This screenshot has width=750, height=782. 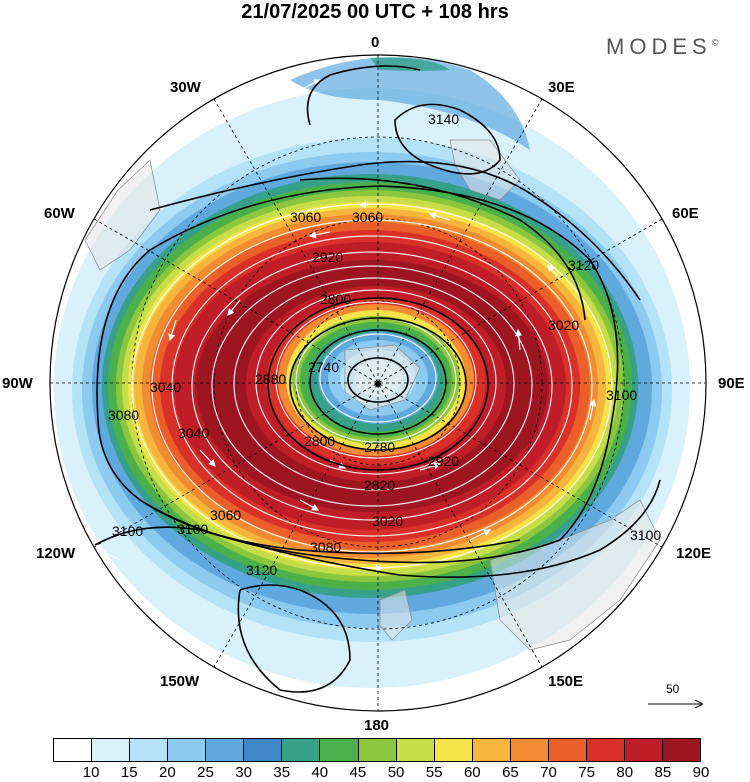 I want to click on contour-label: 2740, so click(x=323, y=367).